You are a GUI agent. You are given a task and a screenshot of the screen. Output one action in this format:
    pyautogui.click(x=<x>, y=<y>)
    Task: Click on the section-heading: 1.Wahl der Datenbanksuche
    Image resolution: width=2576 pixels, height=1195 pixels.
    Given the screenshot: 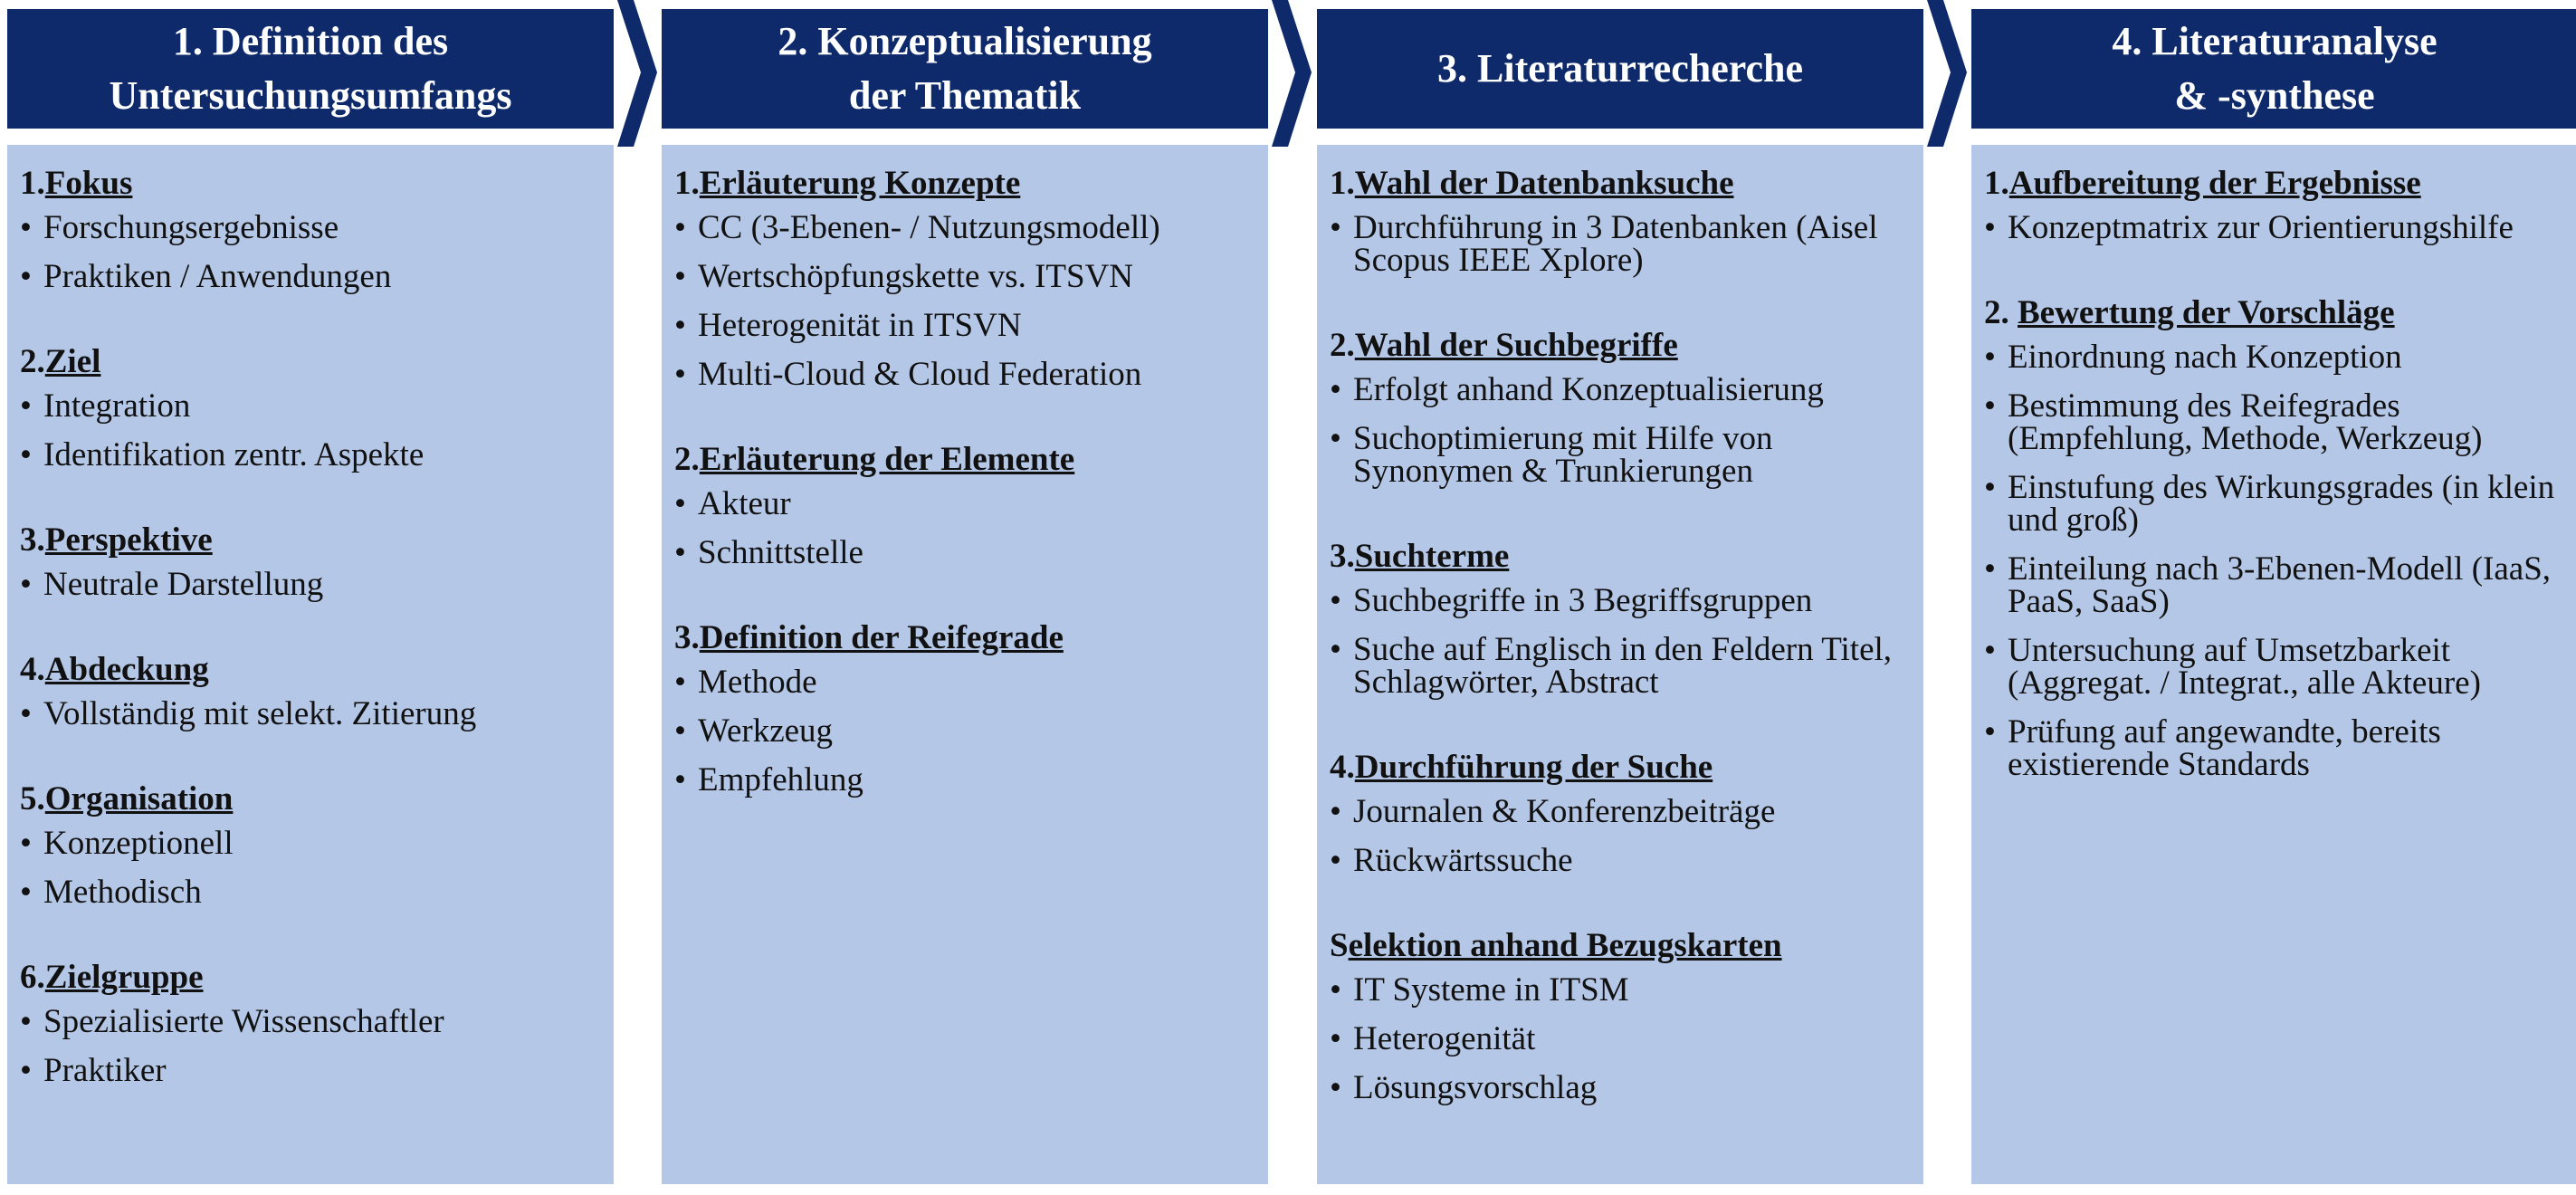 What is the action you would take?
    pyautogui.click(x=1620, y=184)
    